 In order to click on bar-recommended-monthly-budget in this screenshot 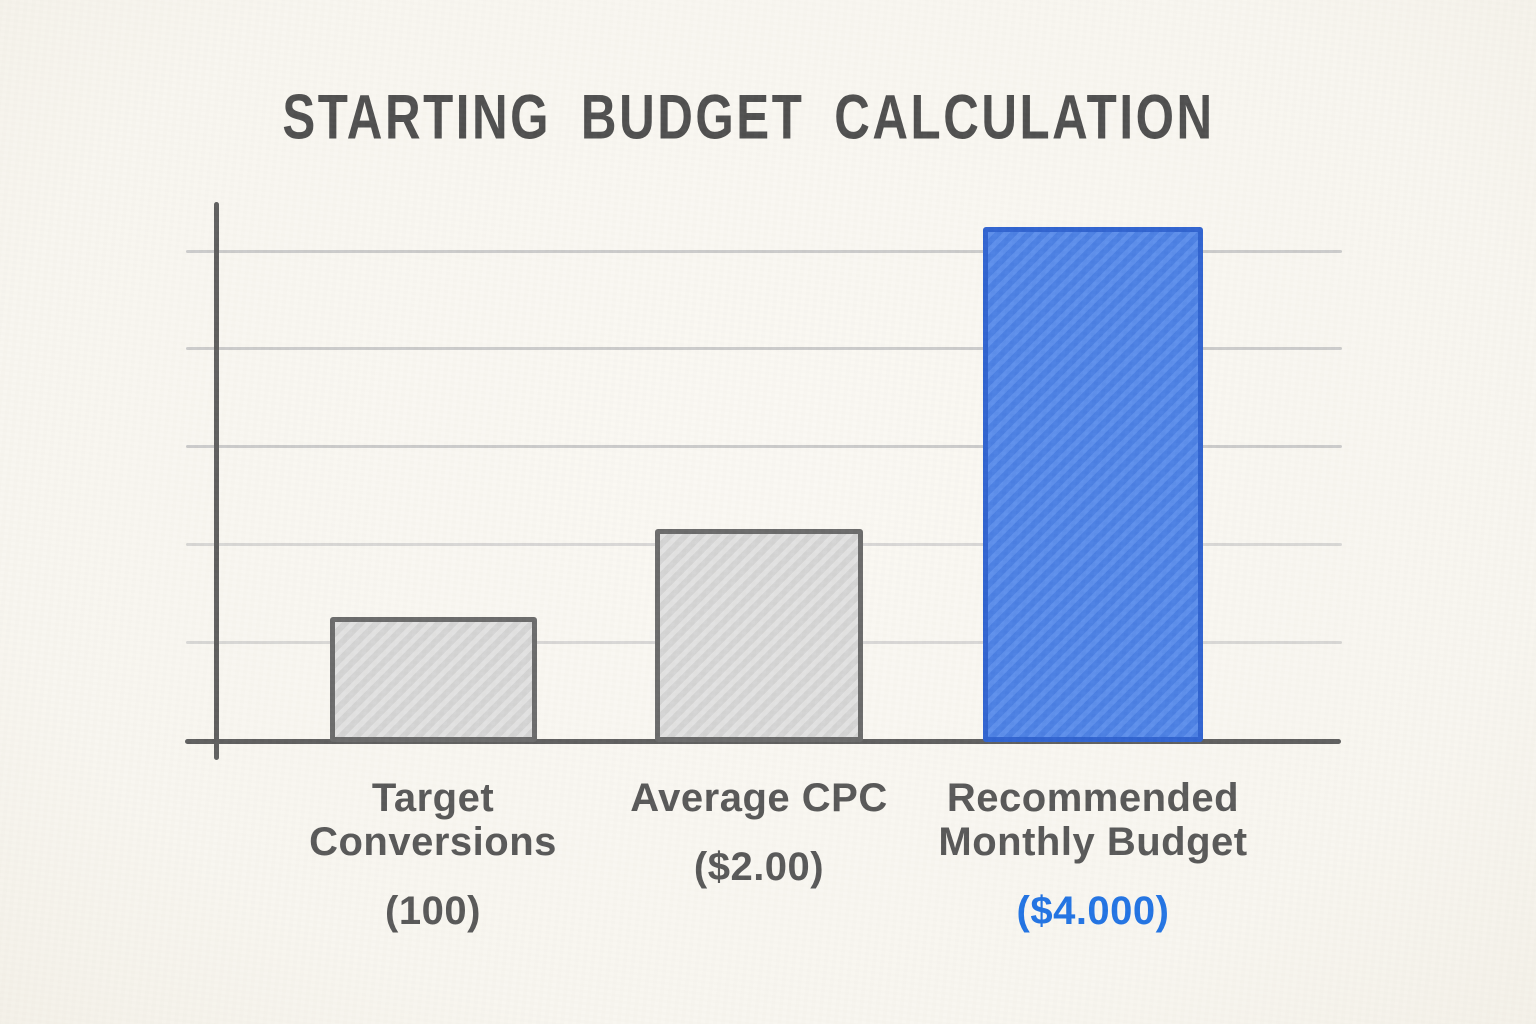, I will do `click(1093, 484)`.